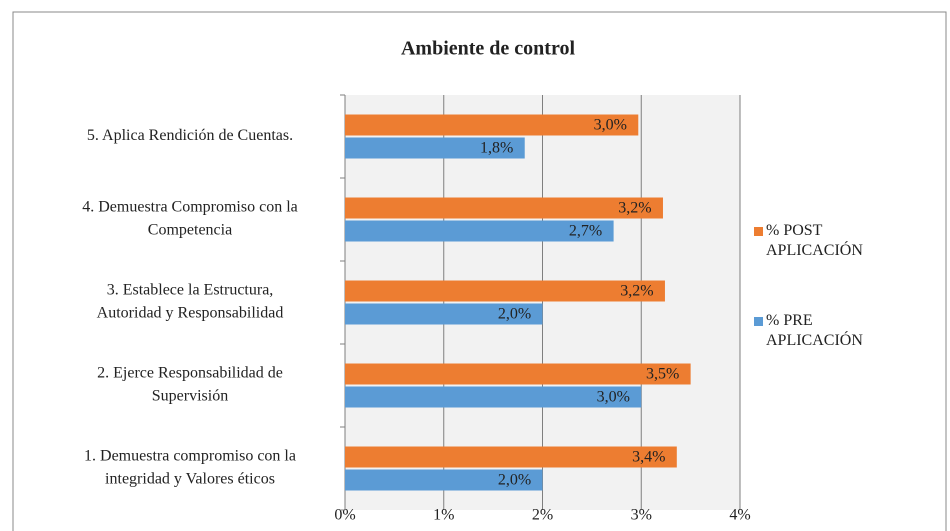 The width and height of the screenshot is (950, 531). What do you see at coordinates (344, 515) in the screenshot?
I see `x-tick-label: 0%` at bounding box center [344, 515].